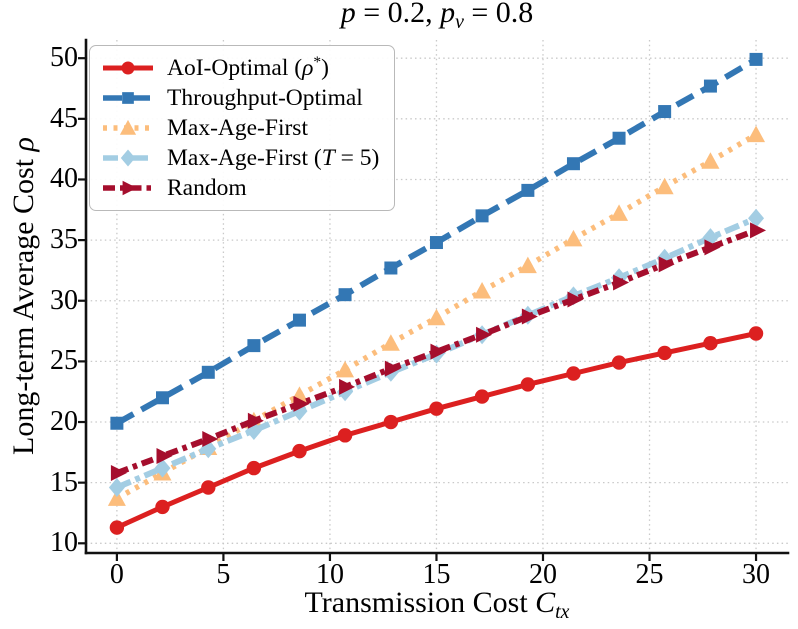  I want to click on x-tick-label: 5, so click(223, 574).